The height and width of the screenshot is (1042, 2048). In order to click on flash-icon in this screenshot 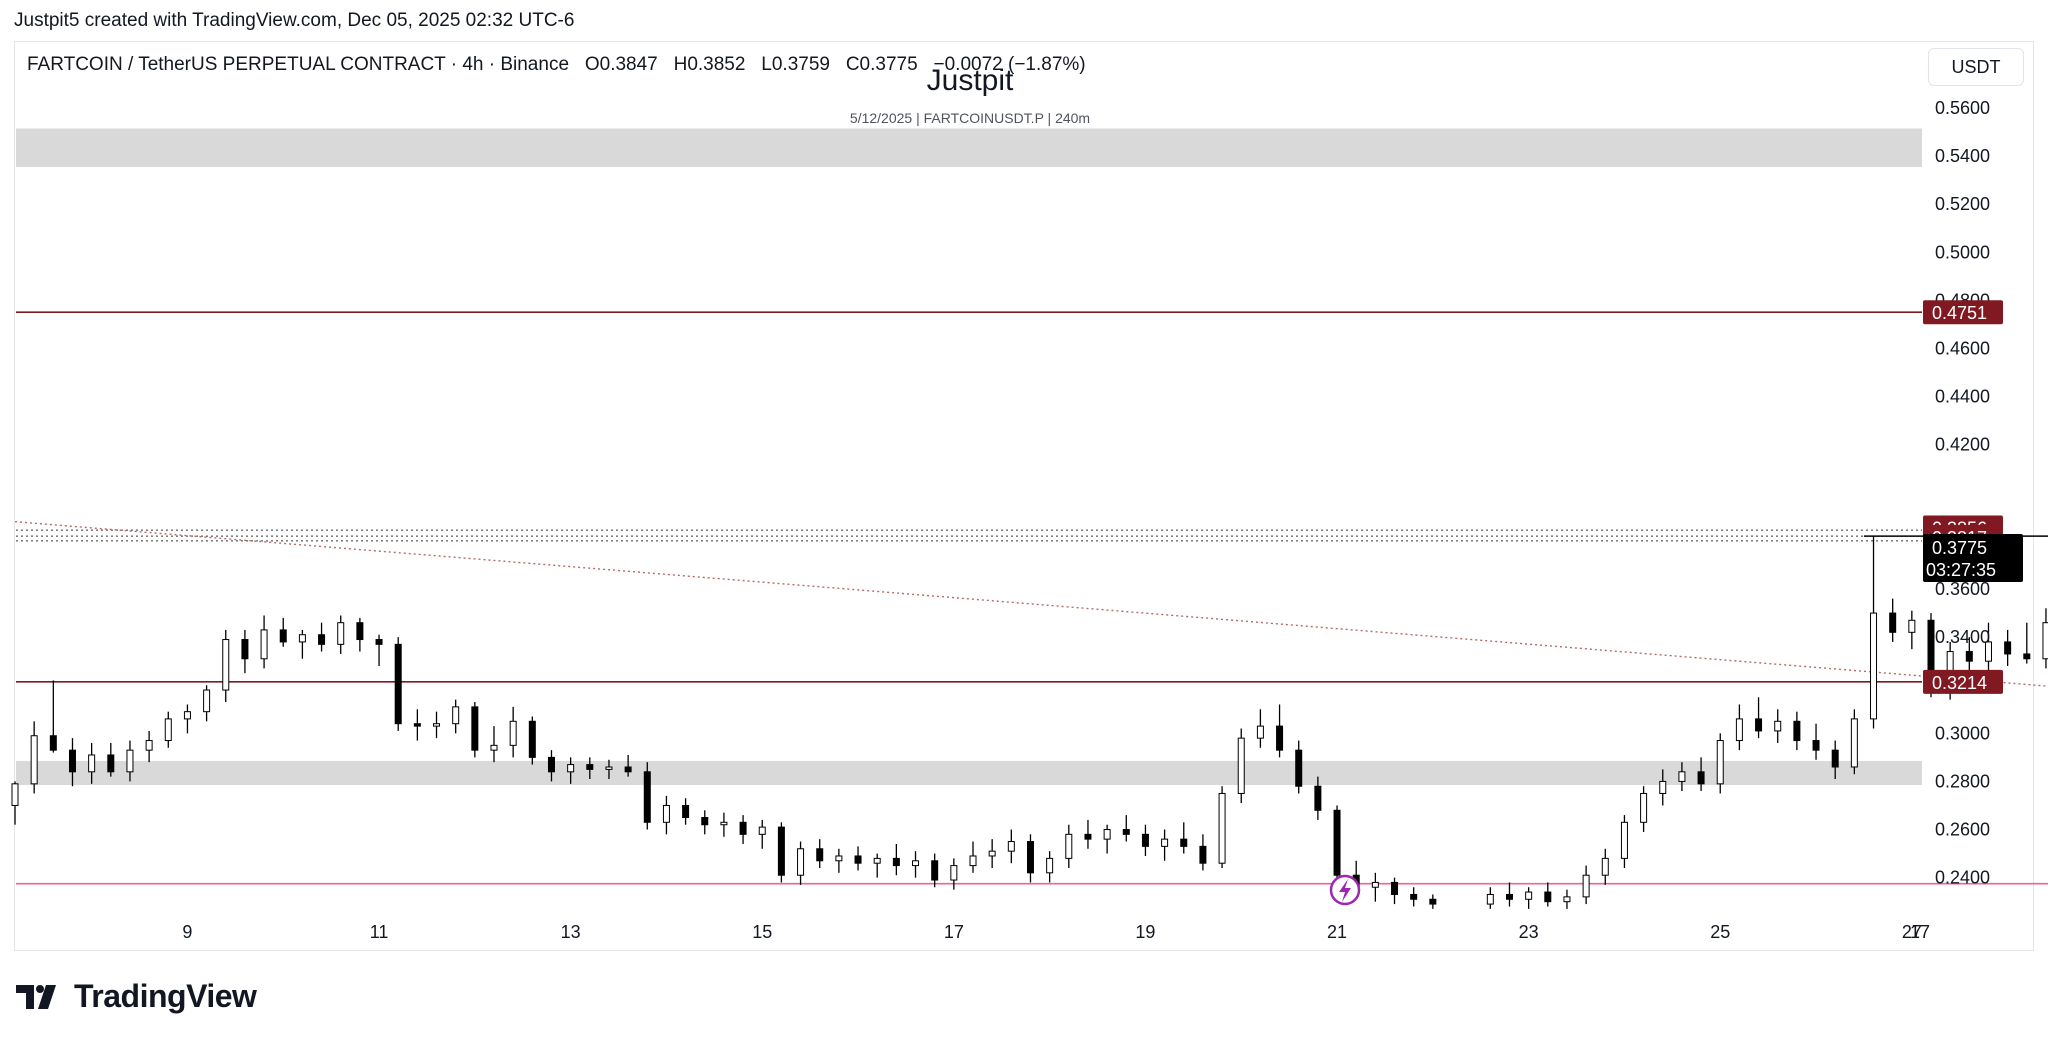, I will do `click(1345, 890)`.